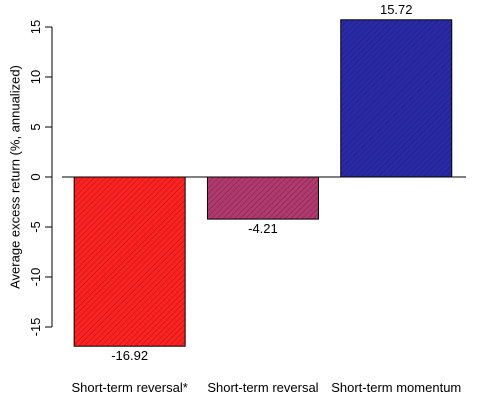 The image size is (481, 400). I want to click on category-label: Short-term momentum, so click(396, 387).